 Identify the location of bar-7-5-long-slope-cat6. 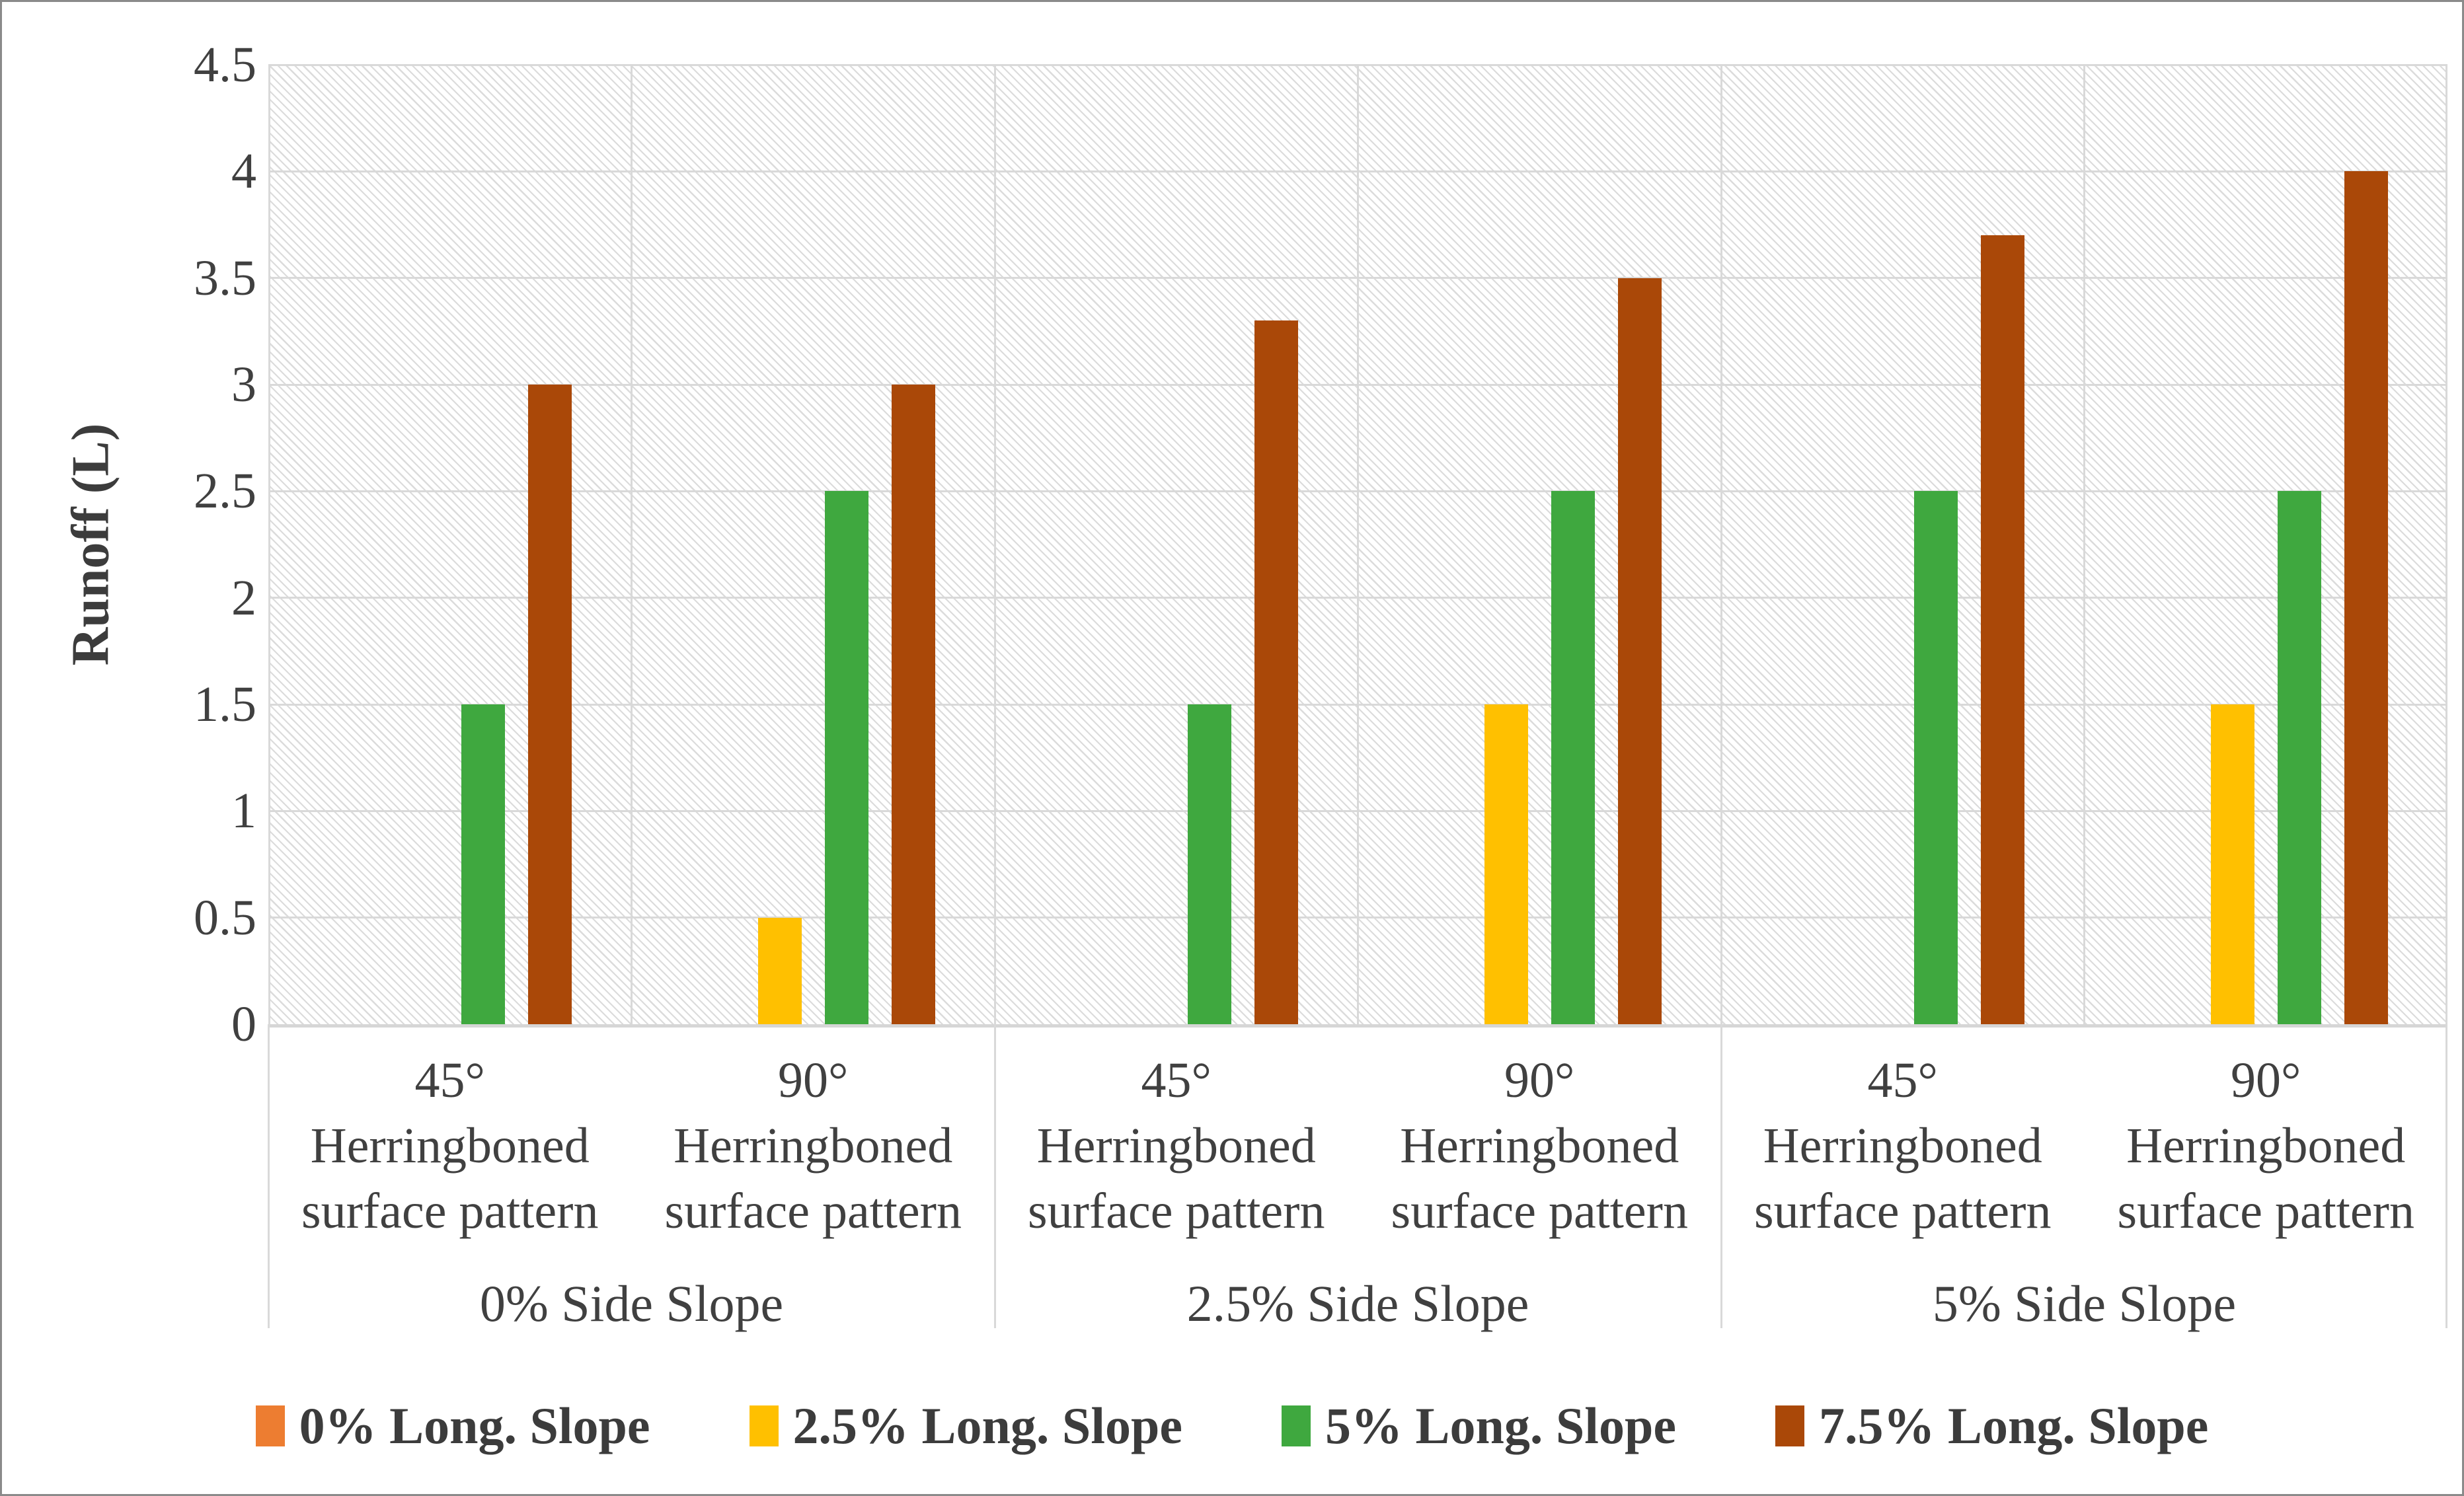
(2366, 597).